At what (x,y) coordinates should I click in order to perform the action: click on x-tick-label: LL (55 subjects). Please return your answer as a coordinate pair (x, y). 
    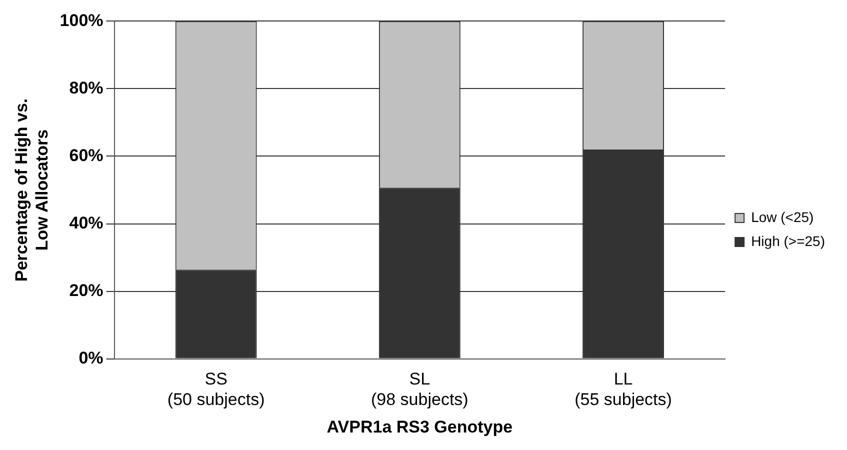
    Looking at the image, I should click on (623, 390).